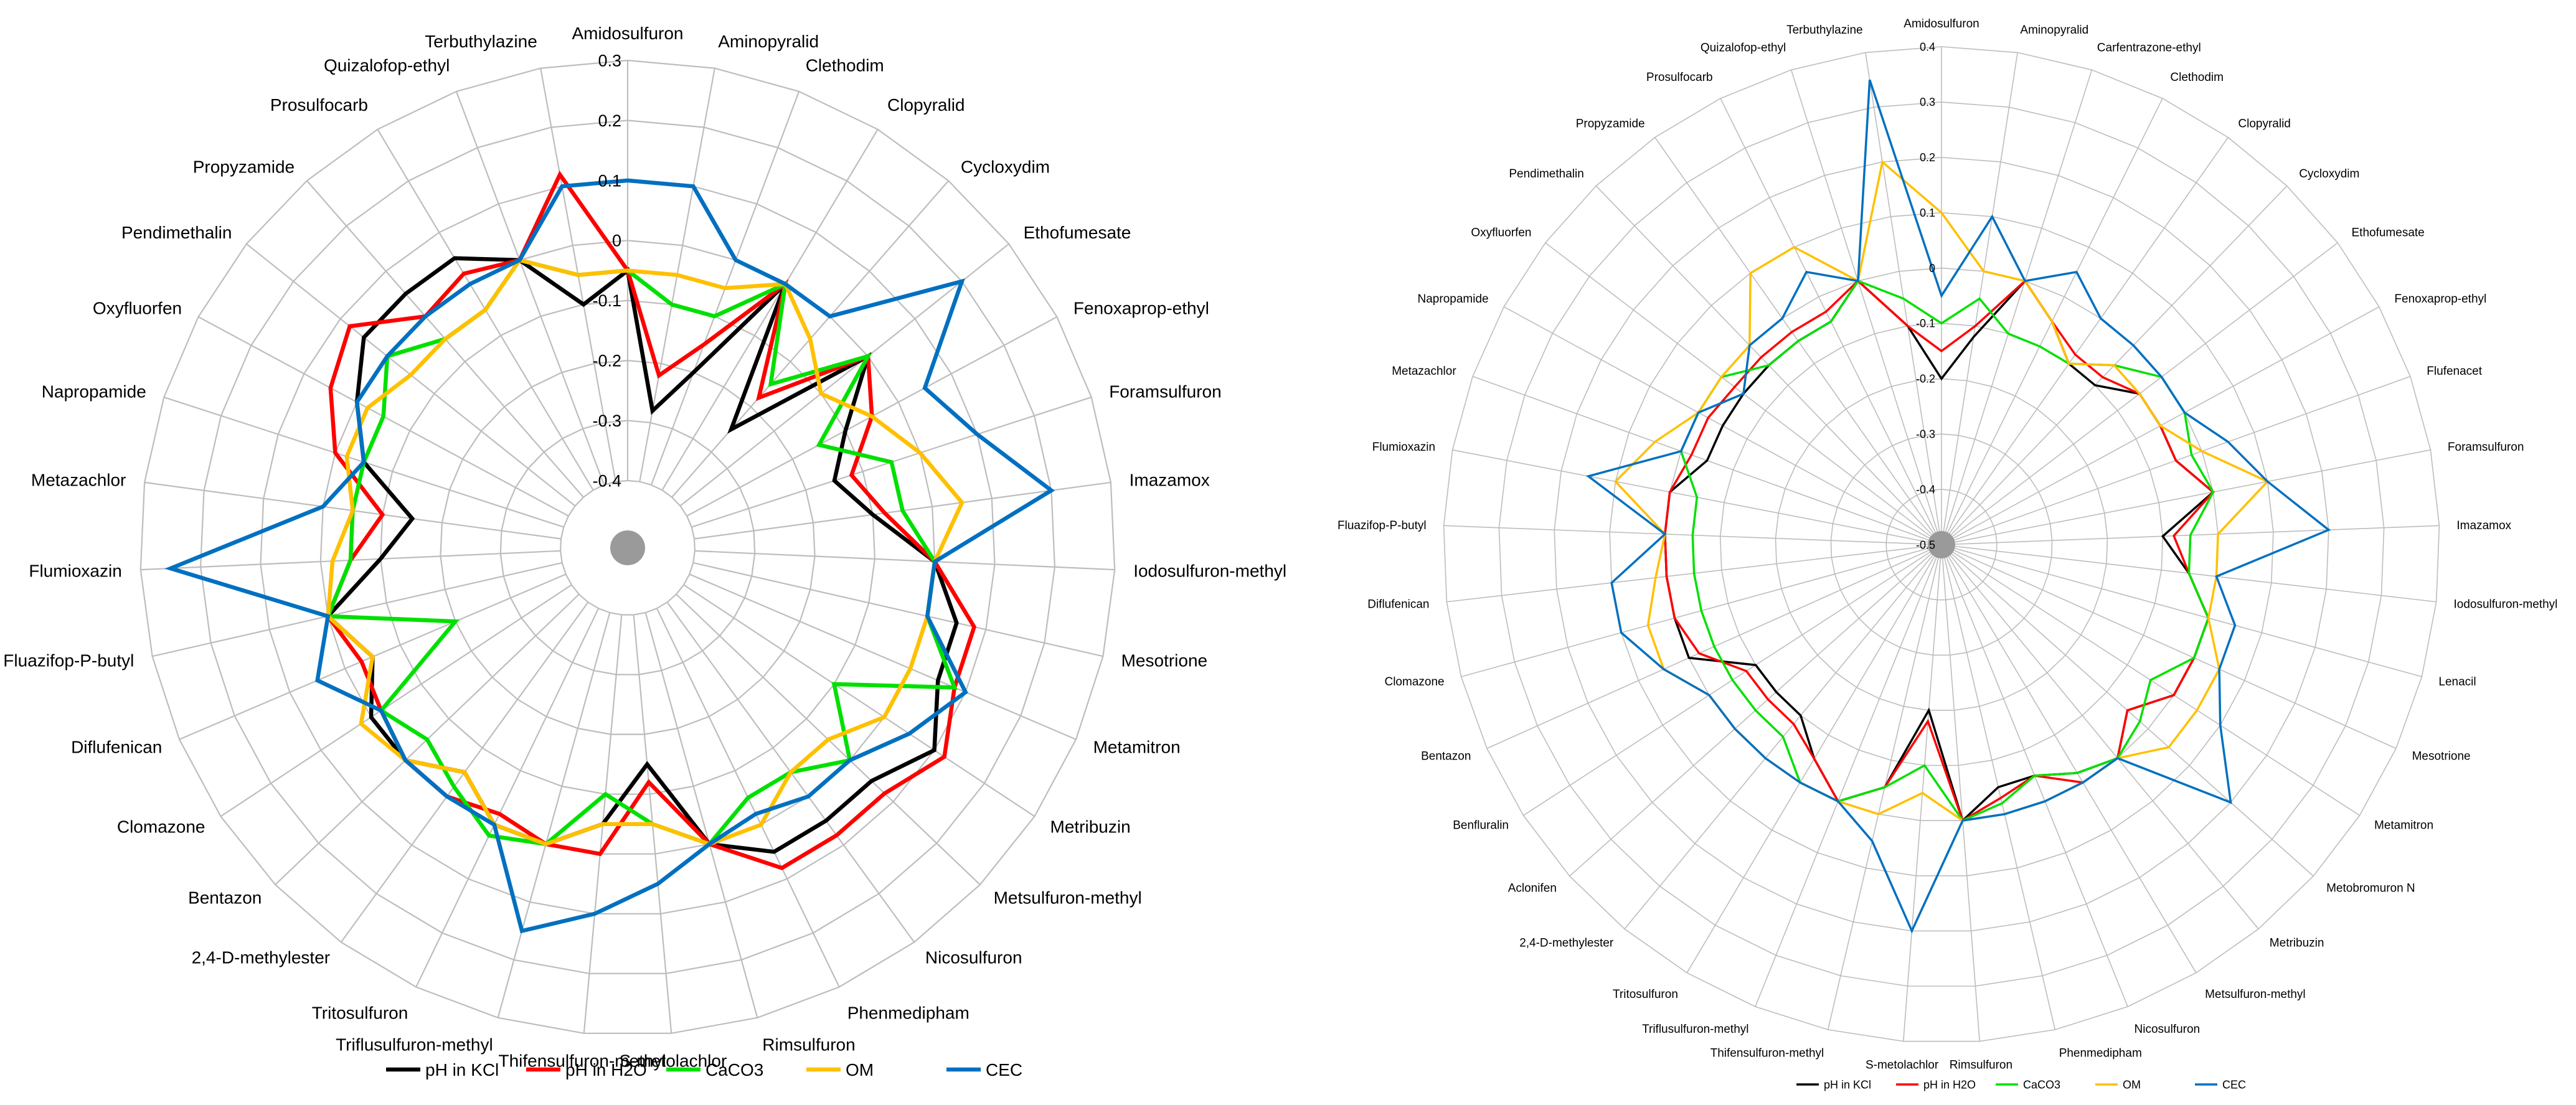 The height and width of the screenshot is (1105, 2576). I want to click on tick-labels: -0.5 -0.4 -0.3 -0.2 -0.1 0 0.1 0.2 0.3 0.4, so click(1926, 295).